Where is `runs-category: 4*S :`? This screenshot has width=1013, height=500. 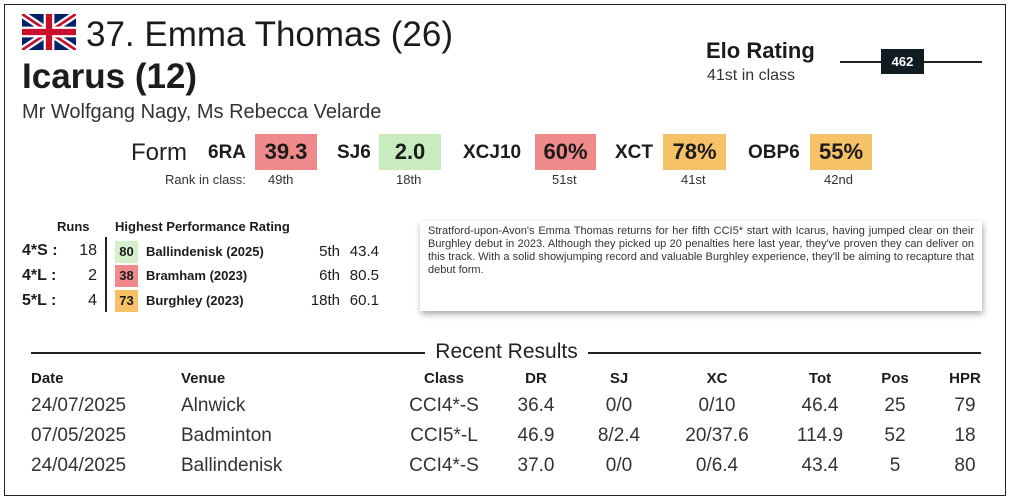
runs-category: 4*S : is located at coordinates (40, 250).